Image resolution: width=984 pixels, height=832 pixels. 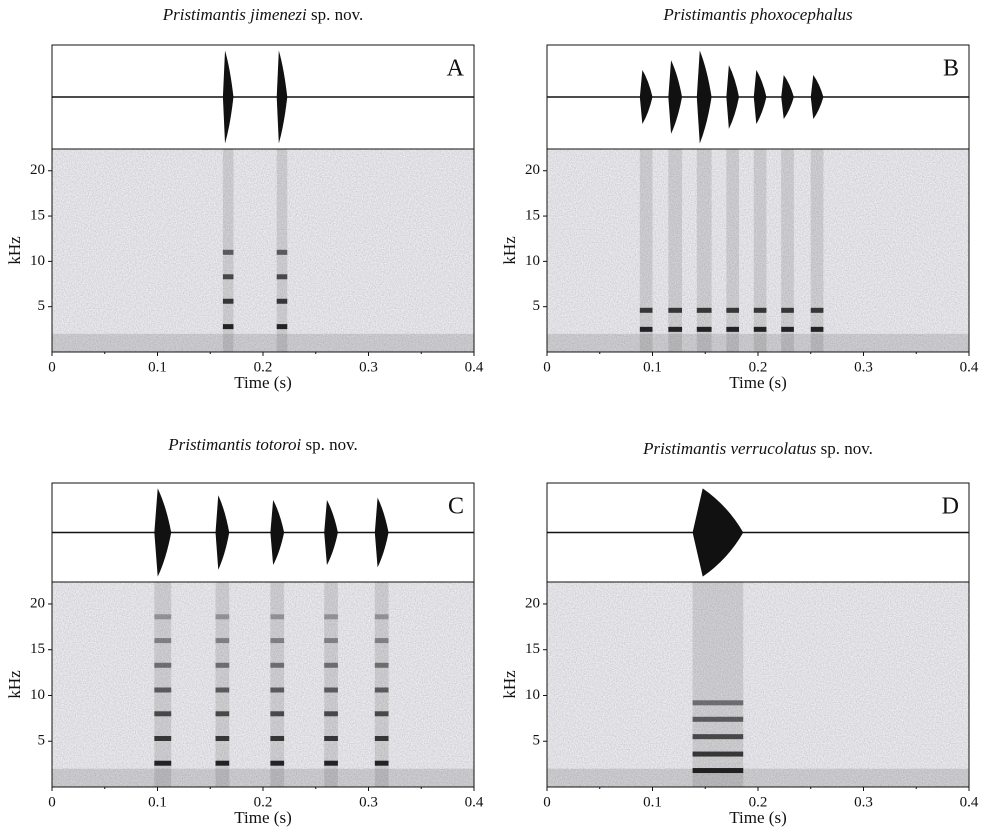 I want to click on panel-title: Pristimantis jimenezi sp. nov., so click(x=263, y=14).